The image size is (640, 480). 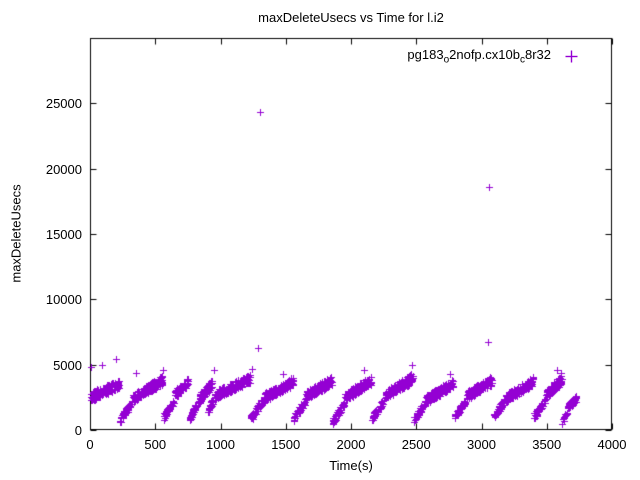 I want to click on x-tick-label: 4000, so click(x=612, y=444).